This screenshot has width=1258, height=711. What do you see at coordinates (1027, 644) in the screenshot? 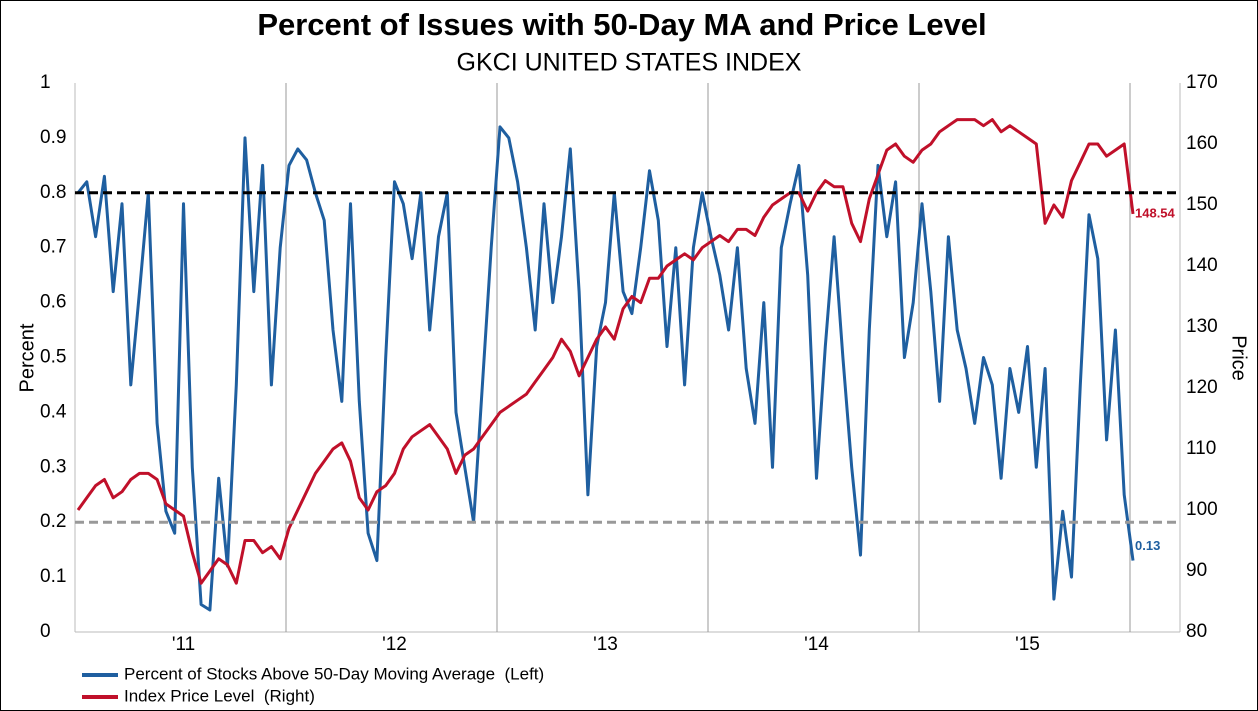
I see `x-tick-label: '15` at bounding box center [1027, 644].